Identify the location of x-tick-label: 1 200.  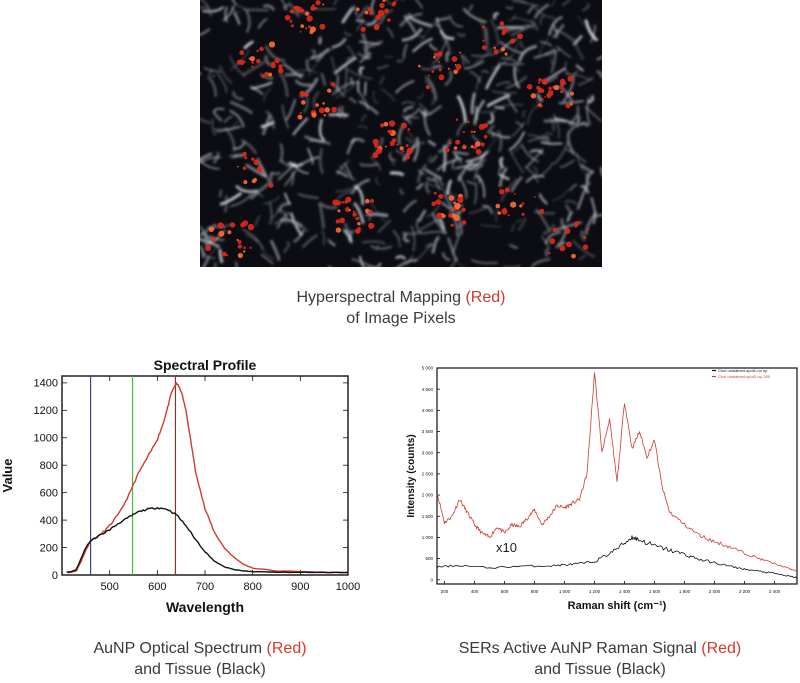
(595, 591).